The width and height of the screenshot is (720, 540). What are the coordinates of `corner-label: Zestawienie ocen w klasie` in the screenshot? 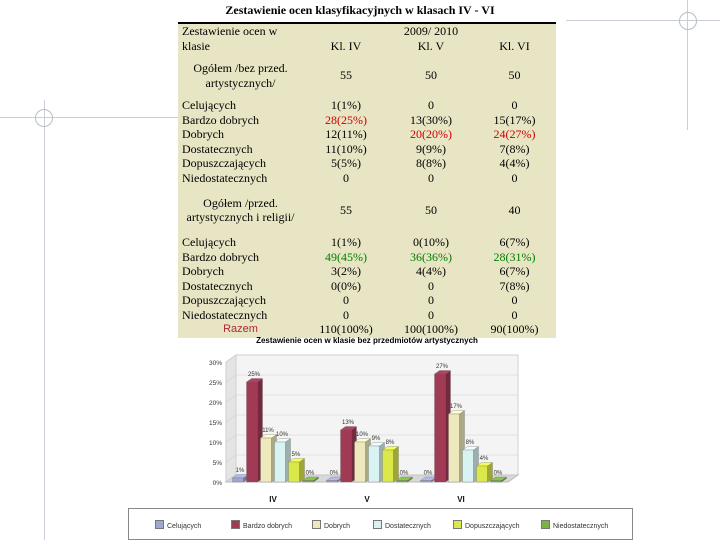 It's located at (240, 37).